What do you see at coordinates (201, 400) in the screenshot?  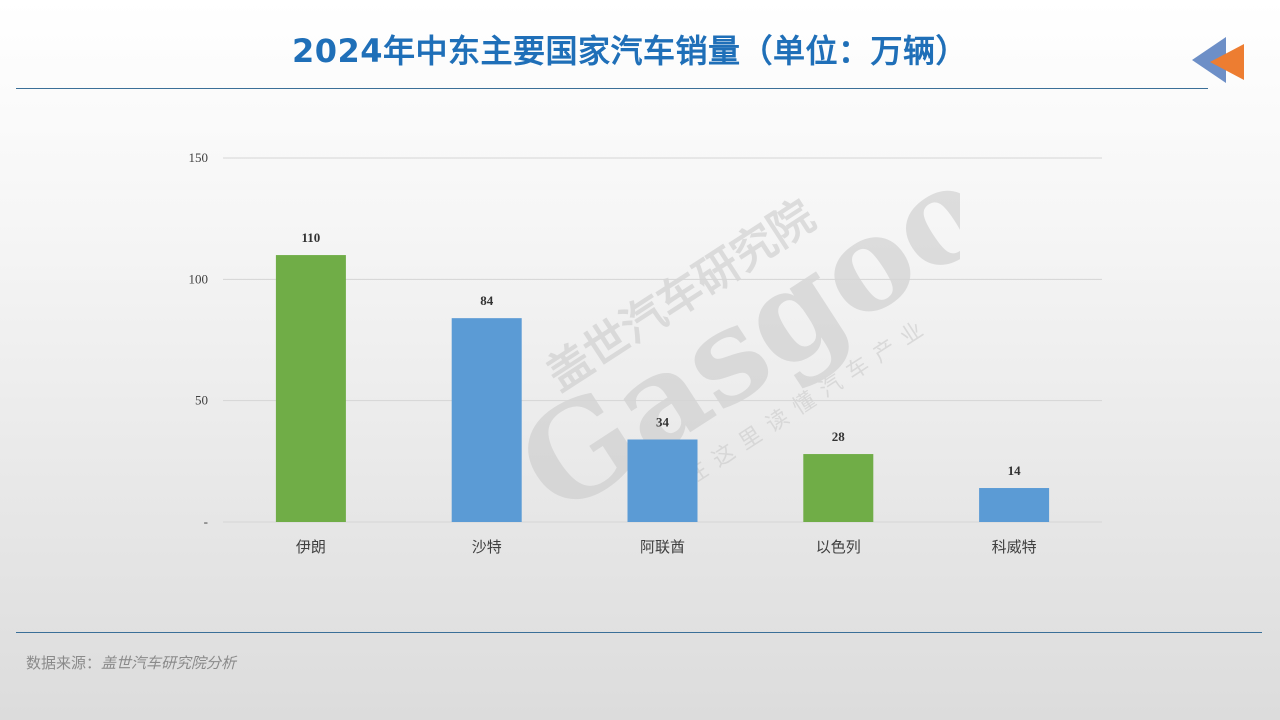 I see `y-tick-label: 50` at bounding box center [201, 400].